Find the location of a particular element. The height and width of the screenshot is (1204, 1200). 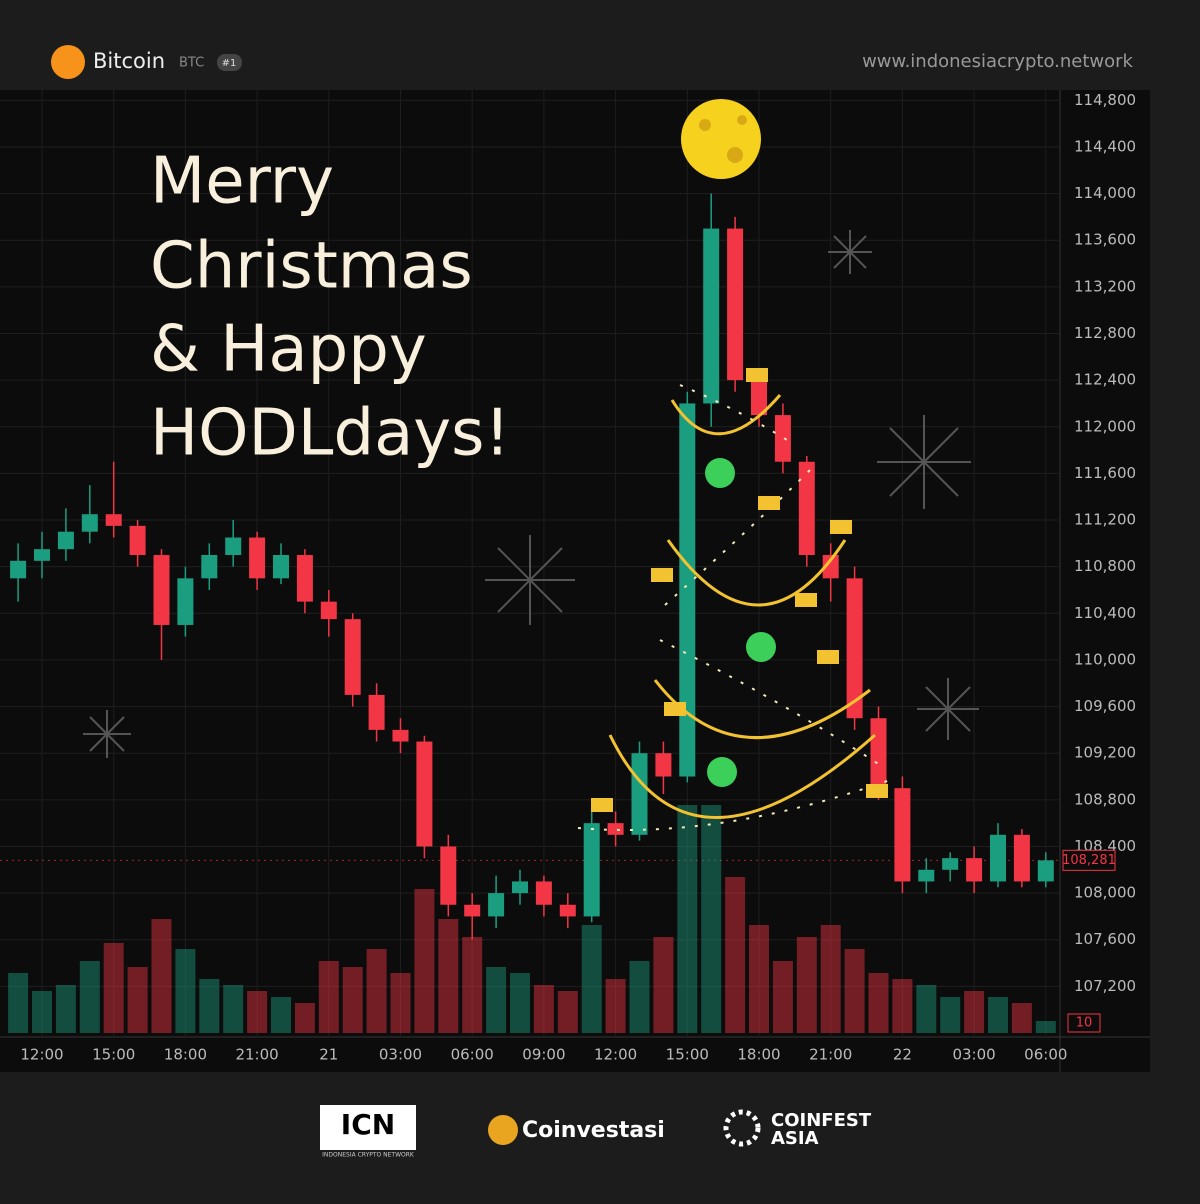

coin-rank: #1 is located at coordinates (229, 63).